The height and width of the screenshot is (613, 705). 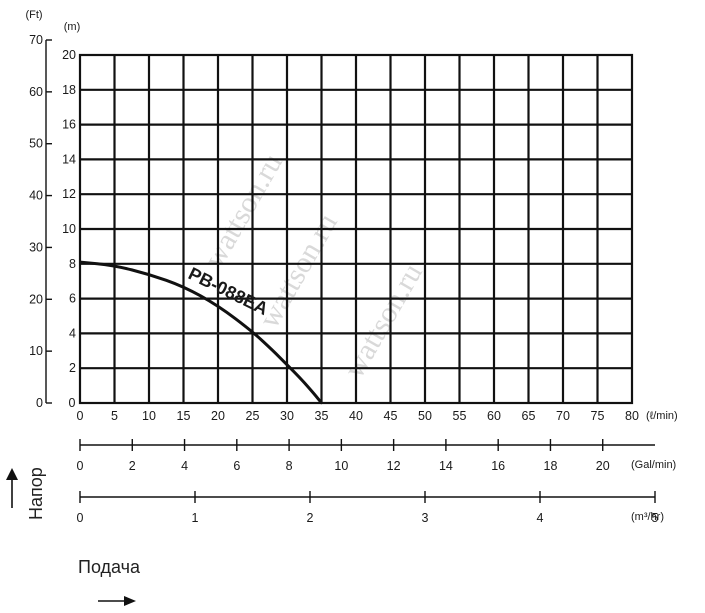 I want to click on m-tick-label: 6, so click(x=72, y=299).